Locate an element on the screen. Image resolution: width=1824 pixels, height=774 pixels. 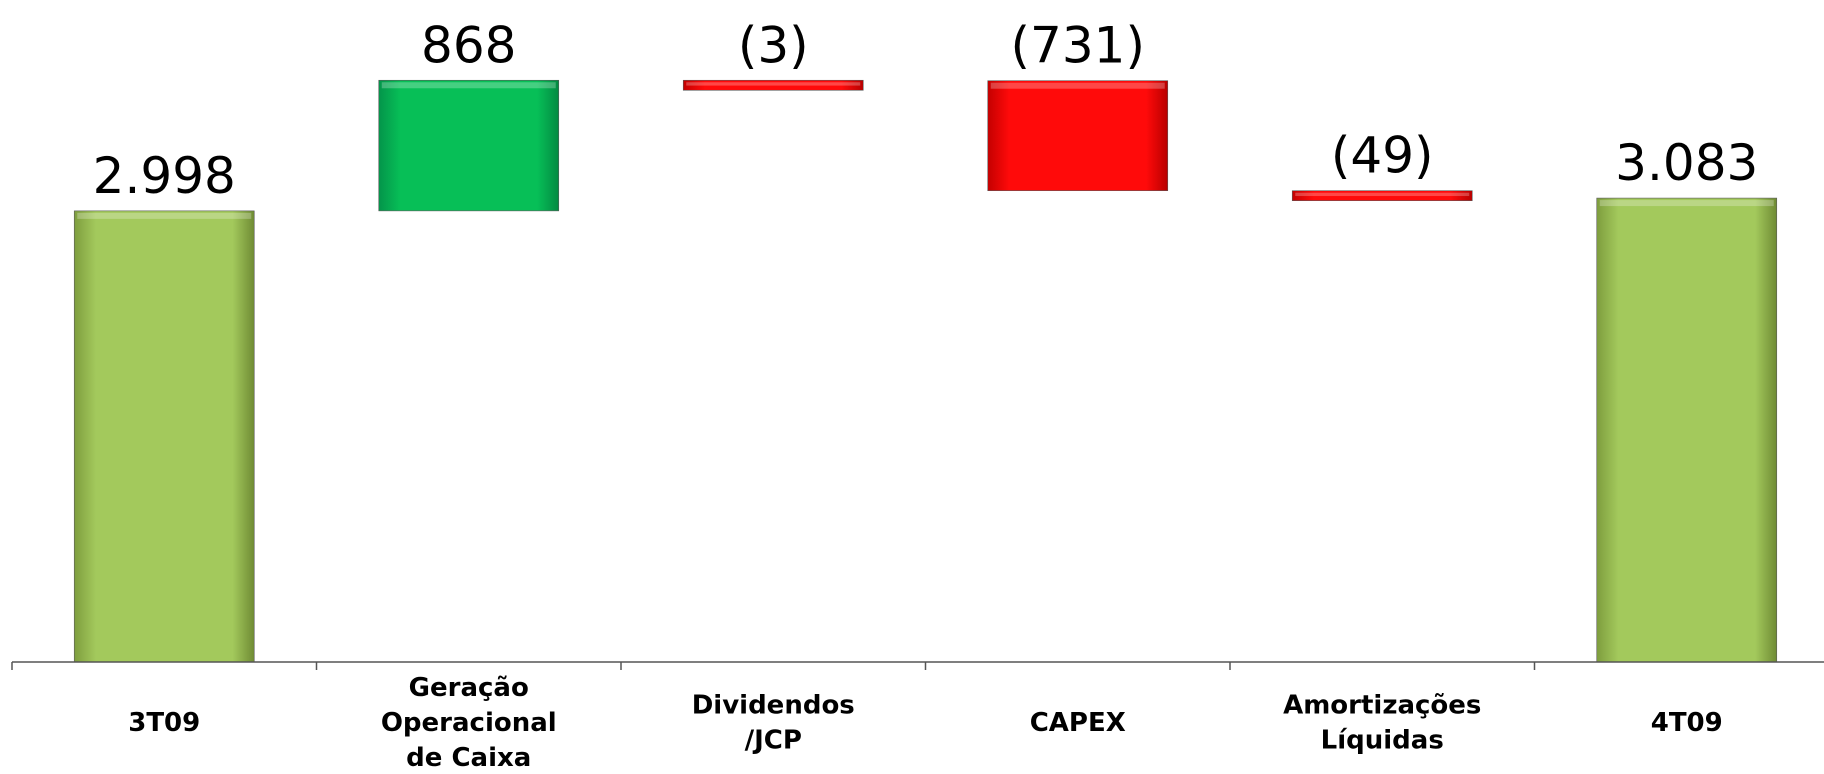
waterfall-bar-3t09 is located at coordinates (164, 436).